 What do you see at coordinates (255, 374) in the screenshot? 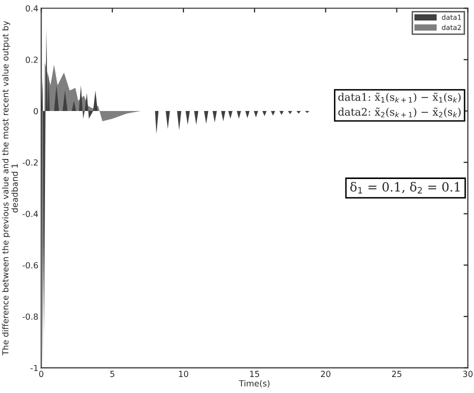
I see `x-tick-label: 15` at bounding box center [255, 374].